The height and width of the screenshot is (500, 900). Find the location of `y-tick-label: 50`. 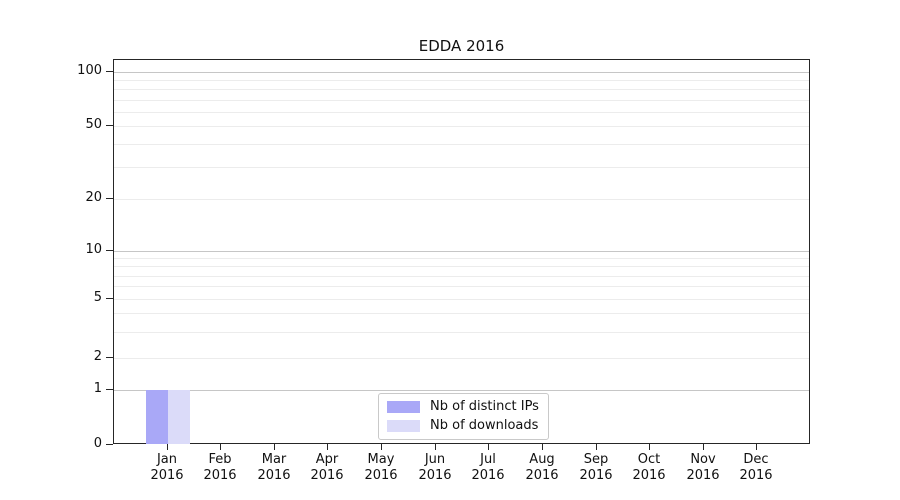

y-tick-label: 50 is located at coordinates (93, 124).